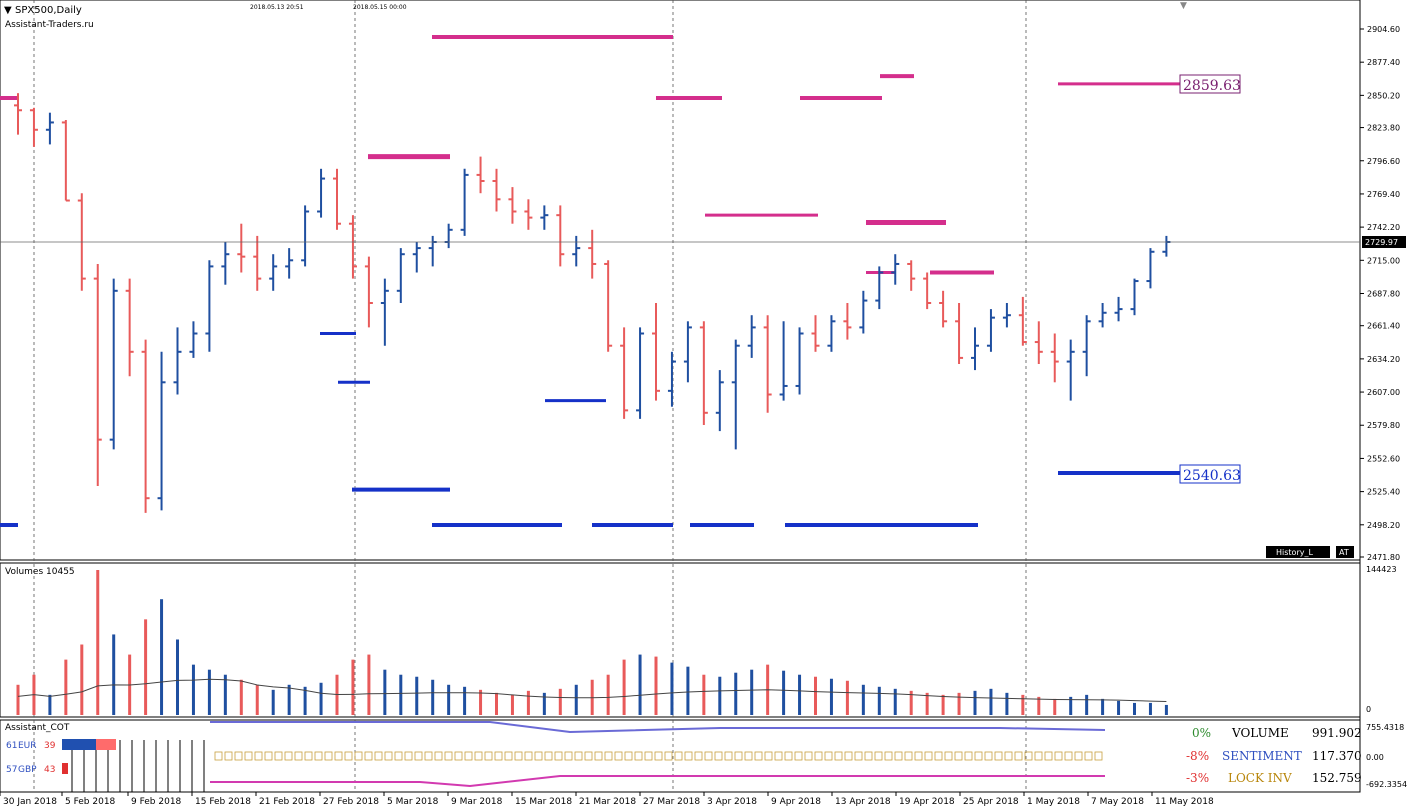 This screenshot has width=1408, height=811. What do you see at coordinates (1183, 6) in the screenshot?
I see `scroll-marker-icon: ▼` at bounding box center [1183, 6].